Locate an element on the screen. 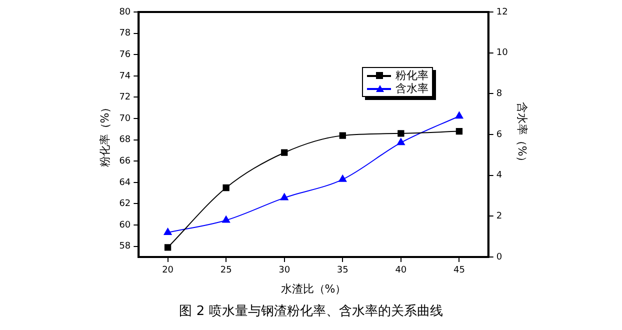 Image resolution: width=622 pixels, height=330 pixels. y-tick-label: 66 is located at coordinates (125, 161).